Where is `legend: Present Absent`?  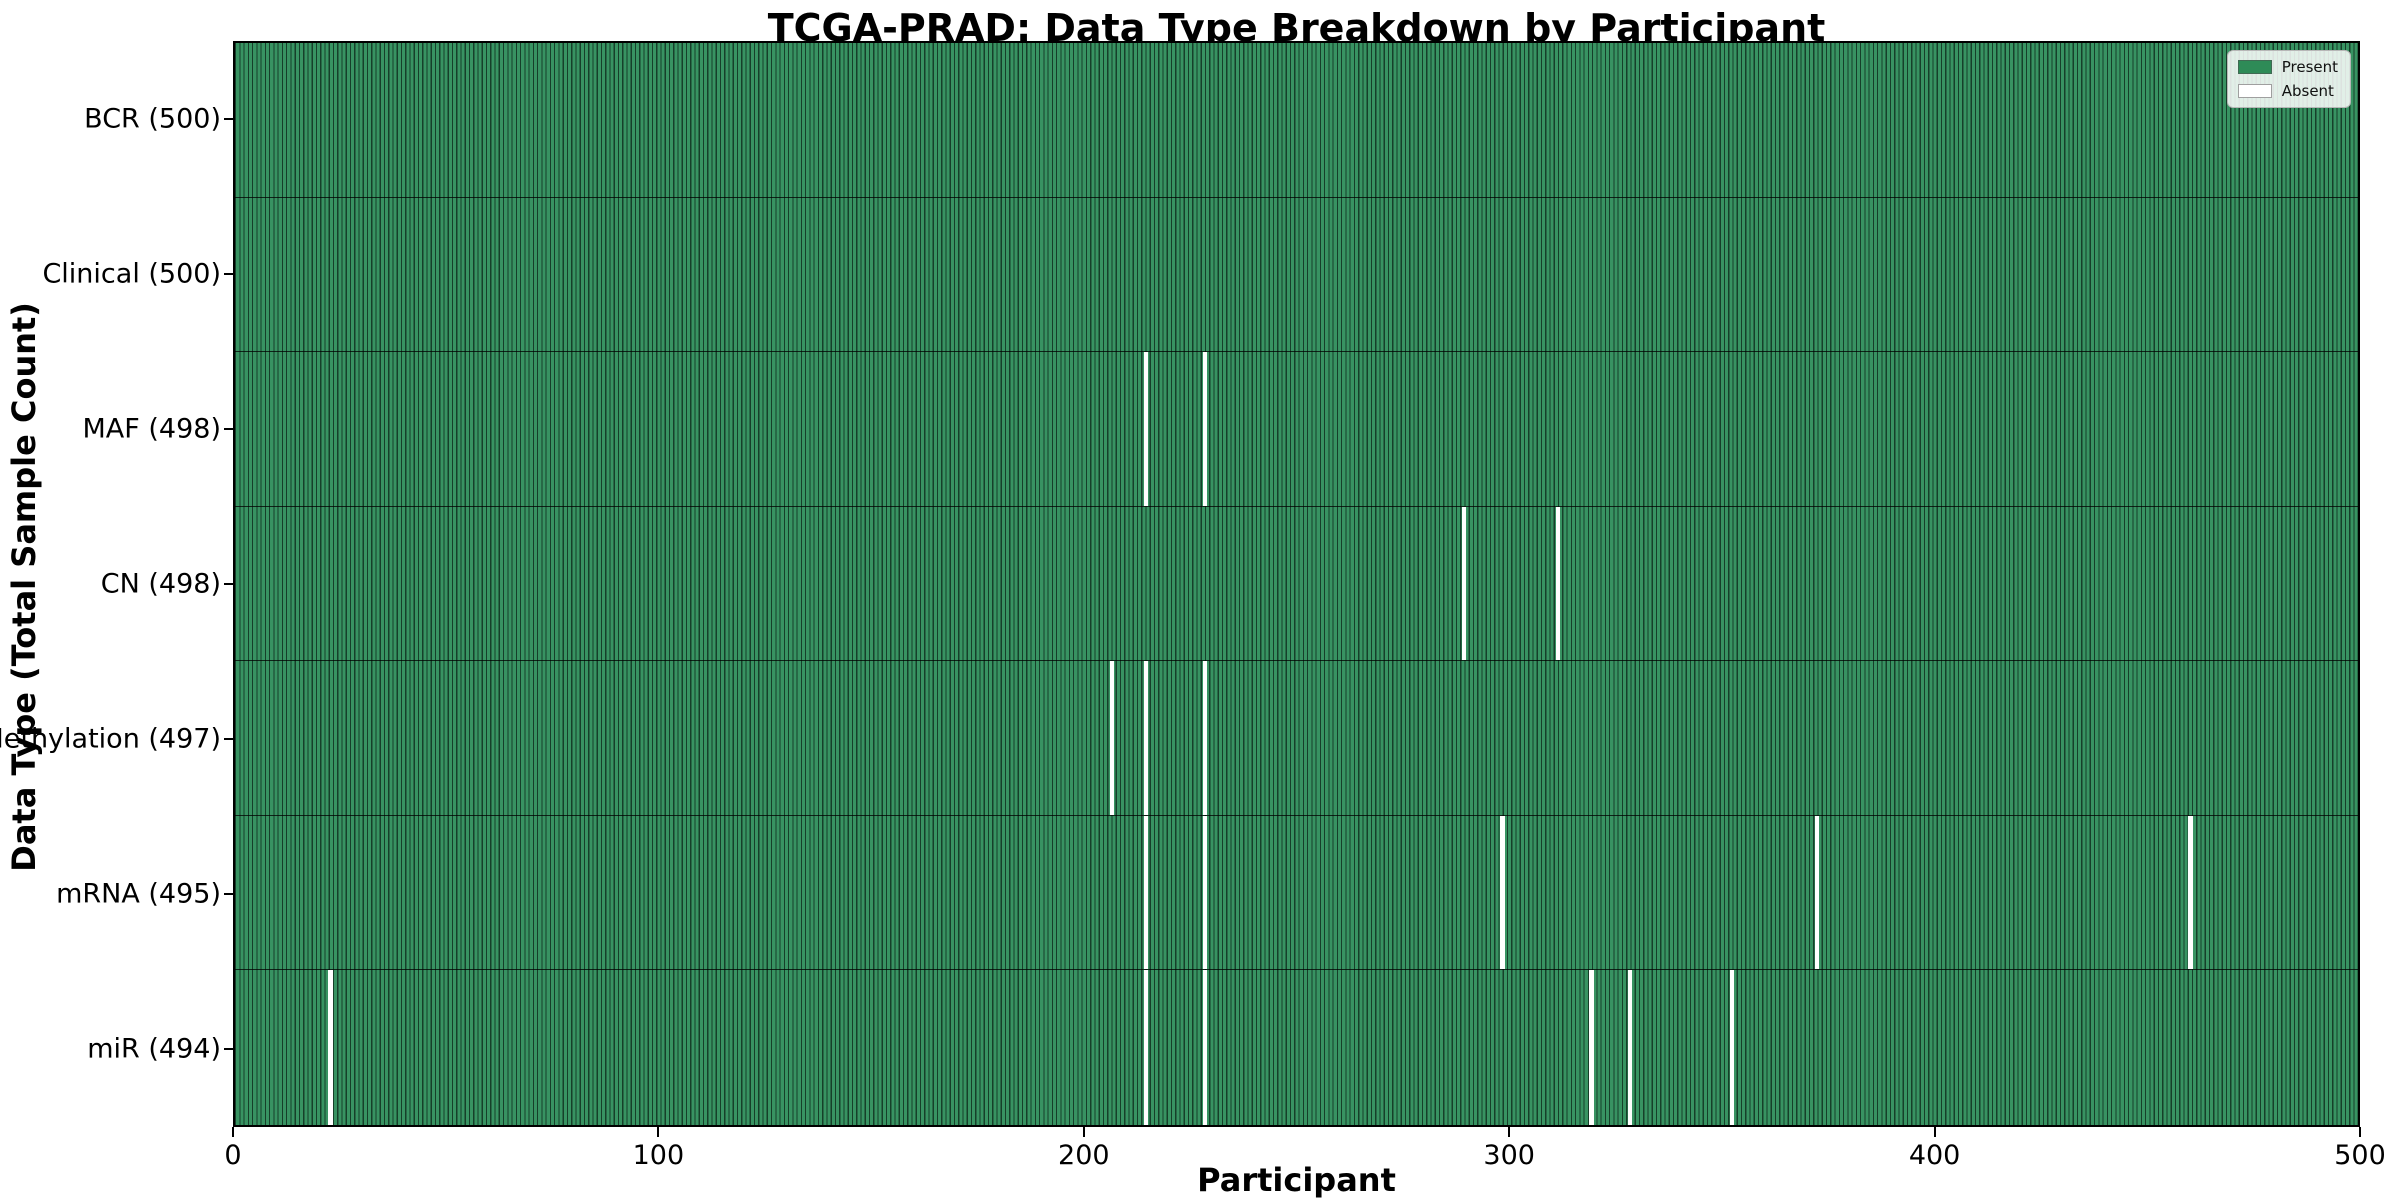
legend: Present Absent is located at coordinates (2288, 79).